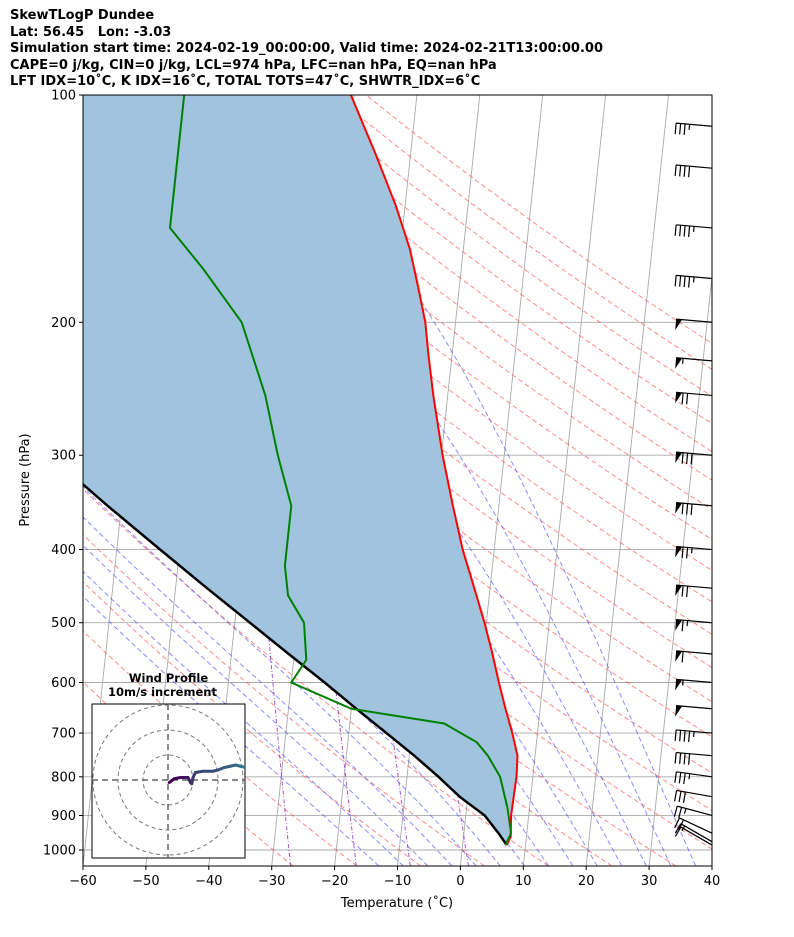 The image size is (794, 937). Describe the element at coordinates (63, 777) in the screenshot. I see `y-tick-label: 800` at that location.